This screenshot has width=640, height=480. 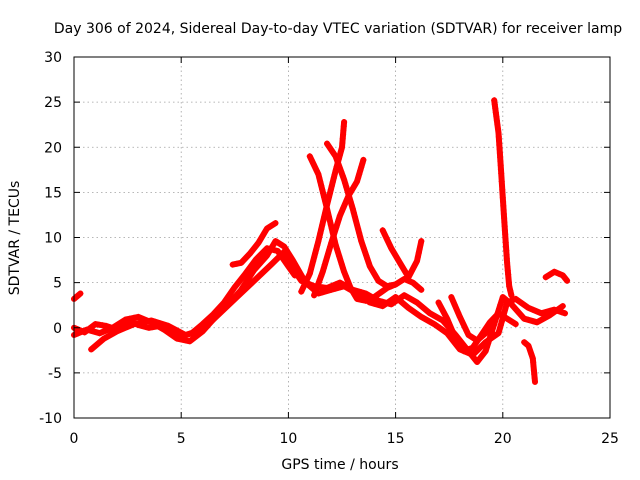 What do you see at coordinates (57, 284) in the screenshot?
I see `y-tick-label: 5` at bounding box center [57, 284].